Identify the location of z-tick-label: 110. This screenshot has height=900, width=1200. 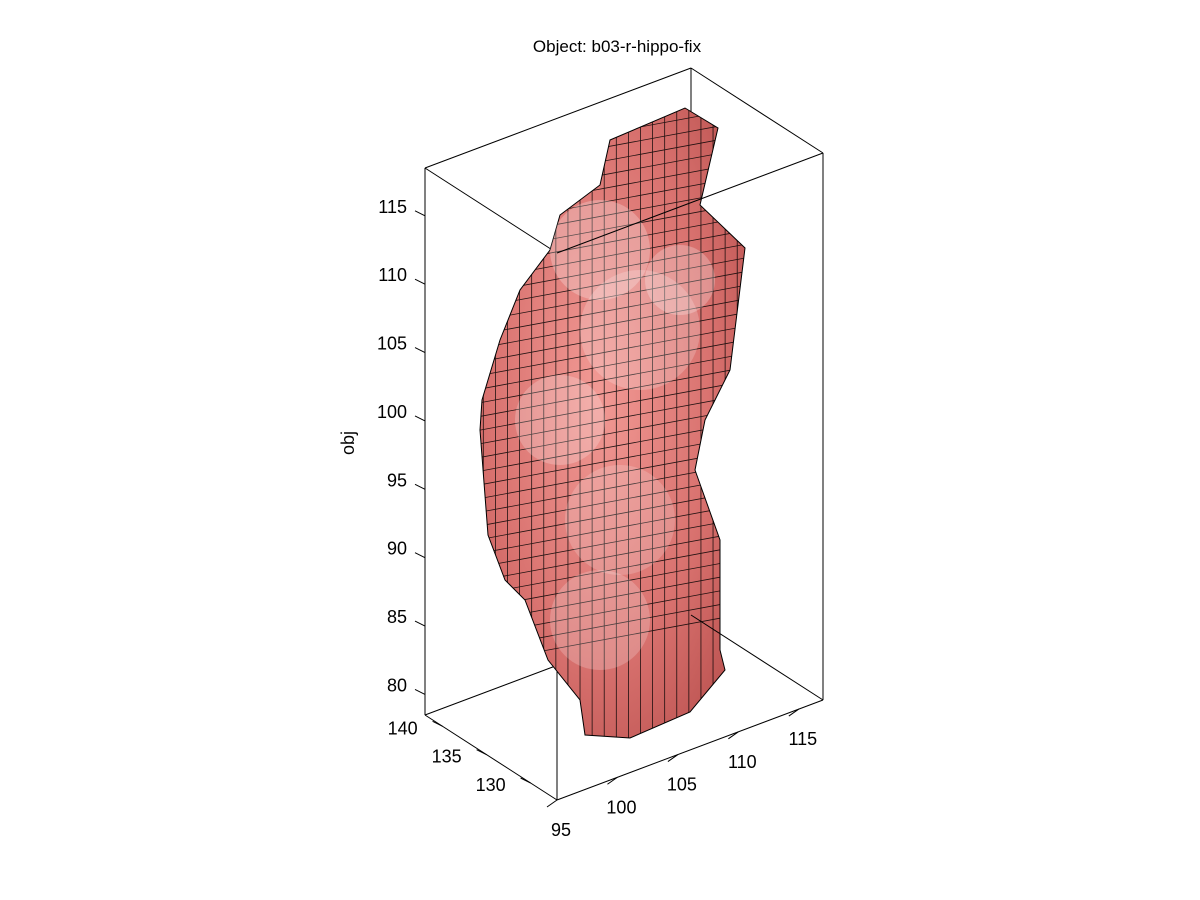
(392, 275).